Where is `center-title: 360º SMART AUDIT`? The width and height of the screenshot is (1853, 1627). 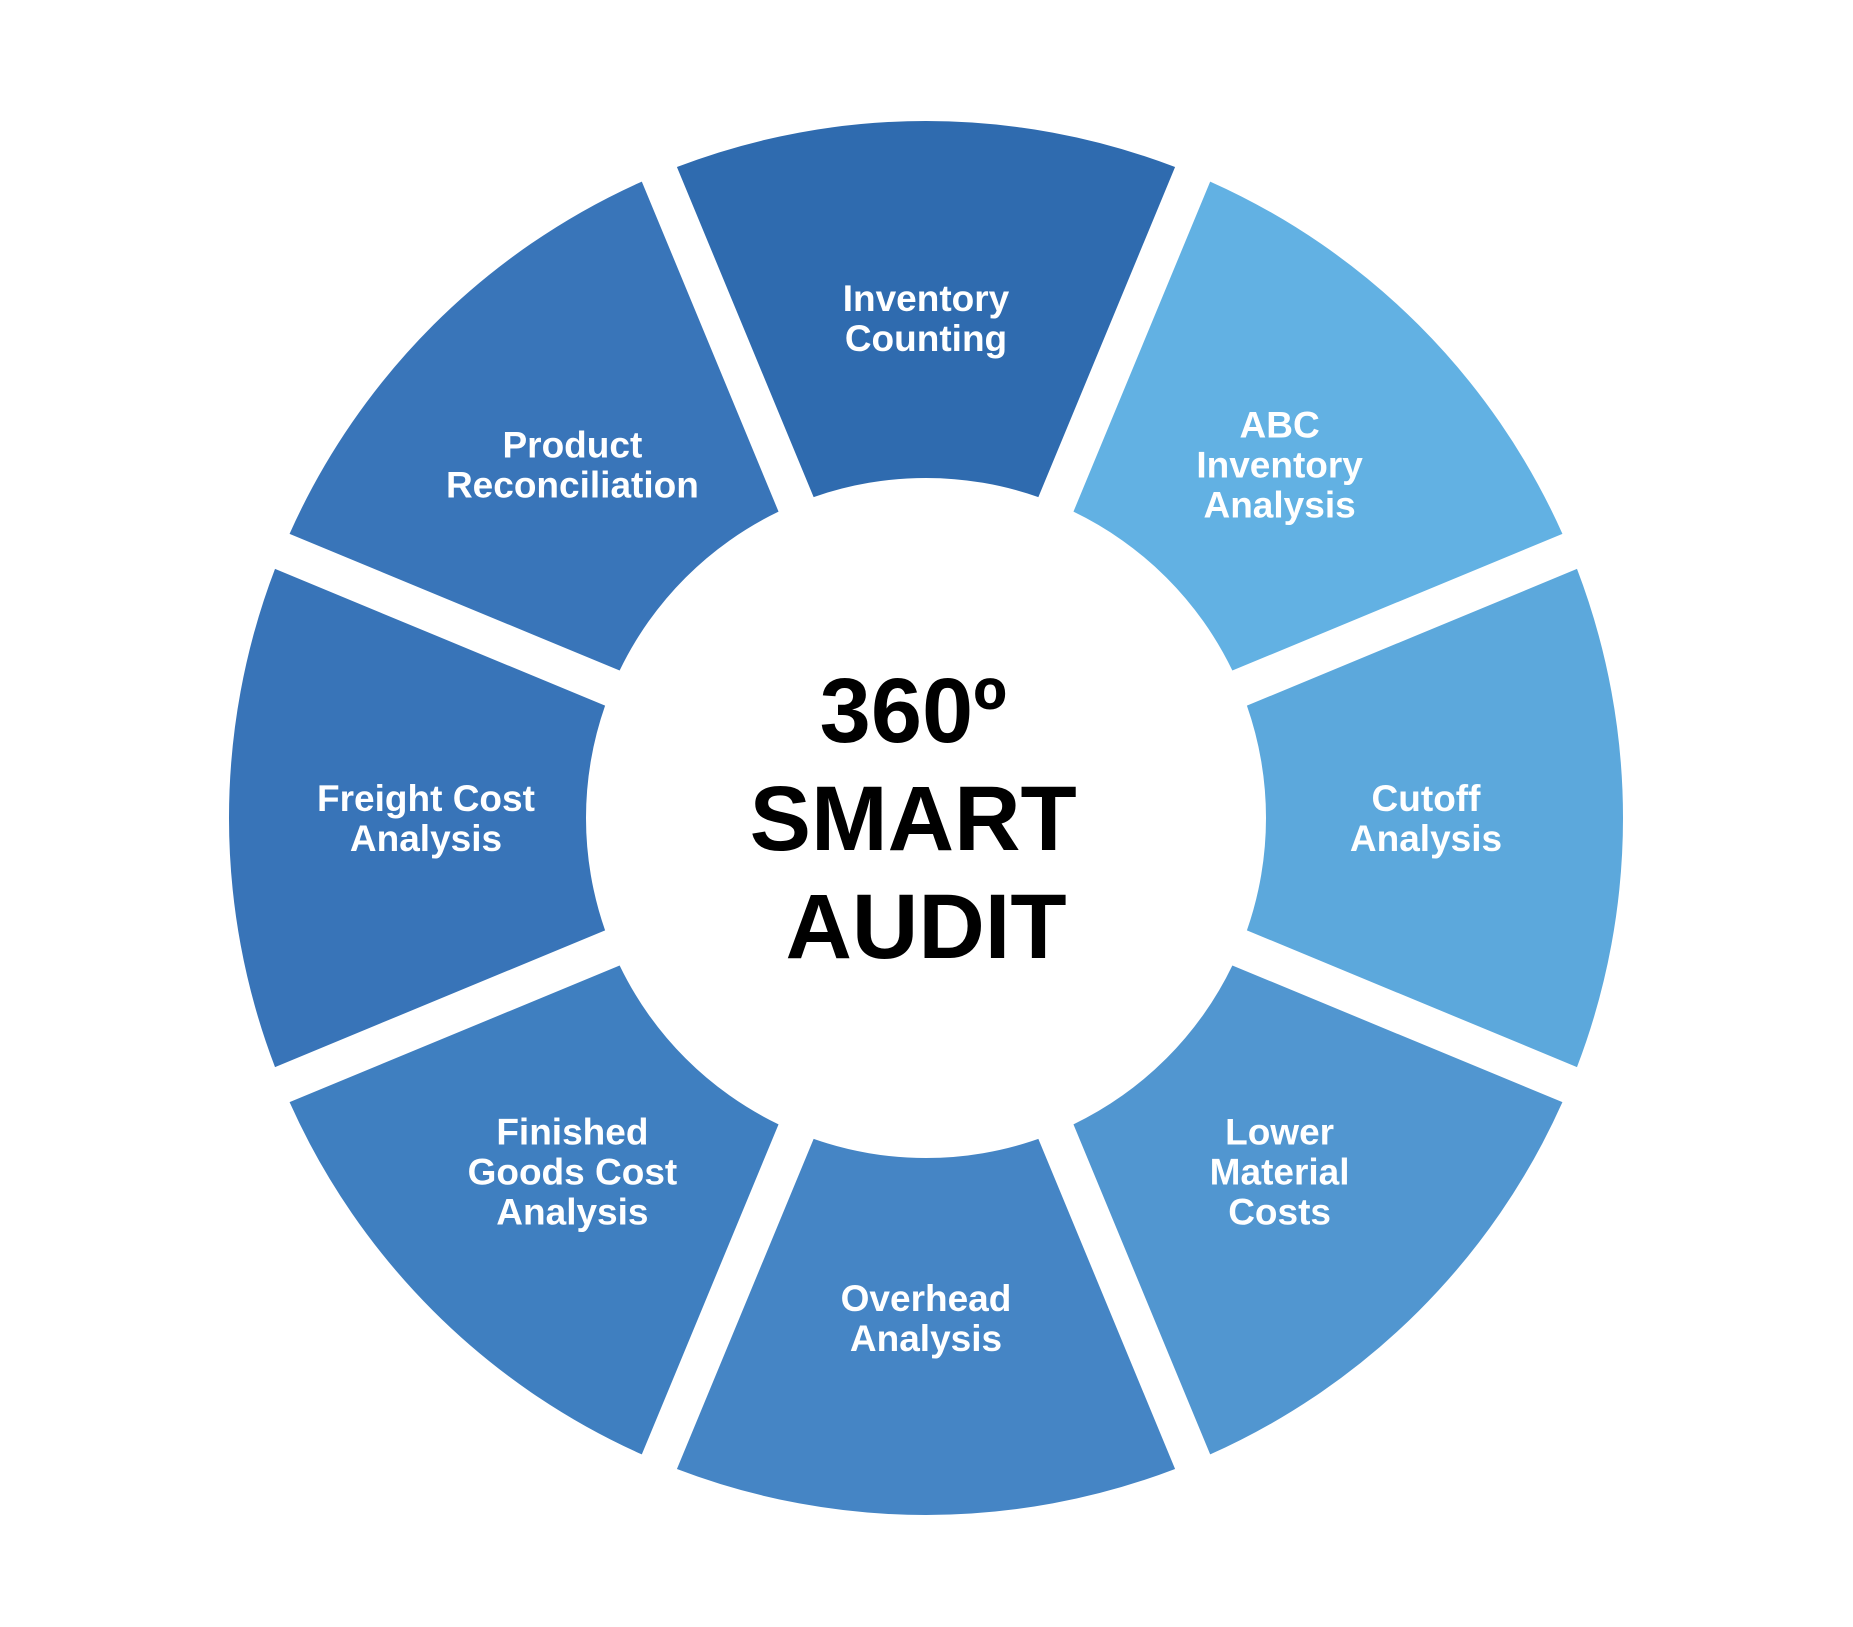
center-title: 360º SMART AUDIT is located at coordinates (926, 819).